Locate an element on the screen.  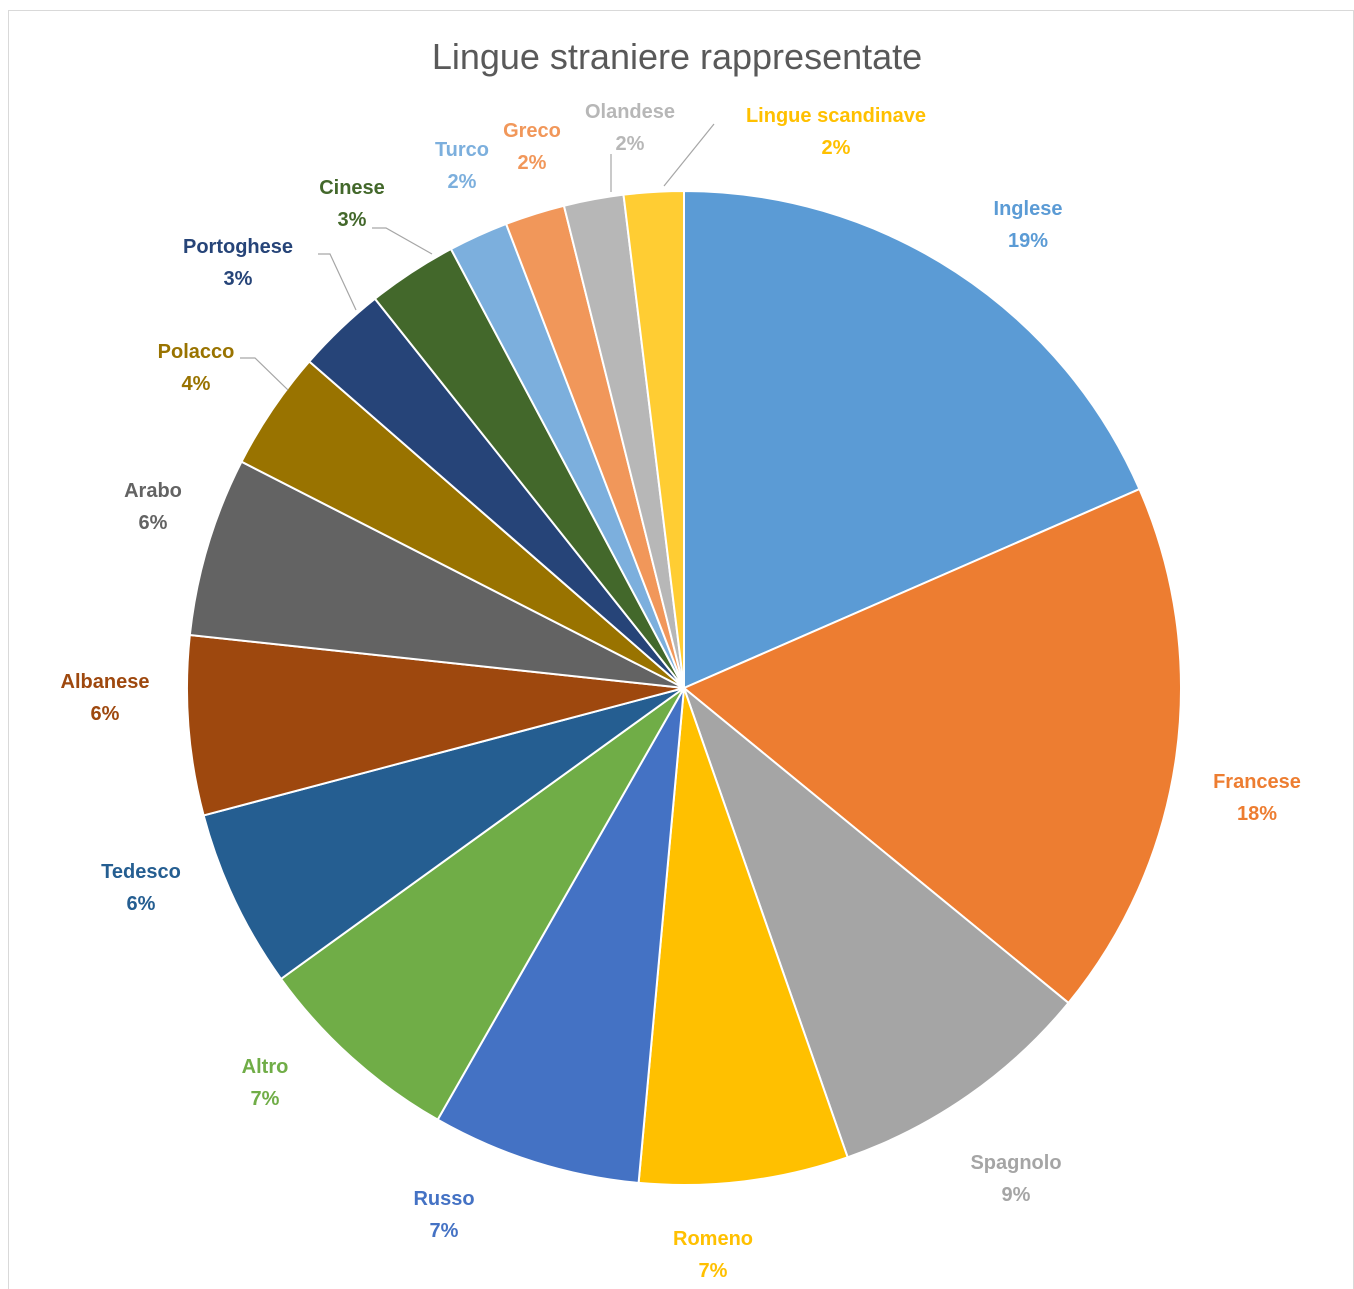
slice-label: Arabo is located at coordinates (153, 491).